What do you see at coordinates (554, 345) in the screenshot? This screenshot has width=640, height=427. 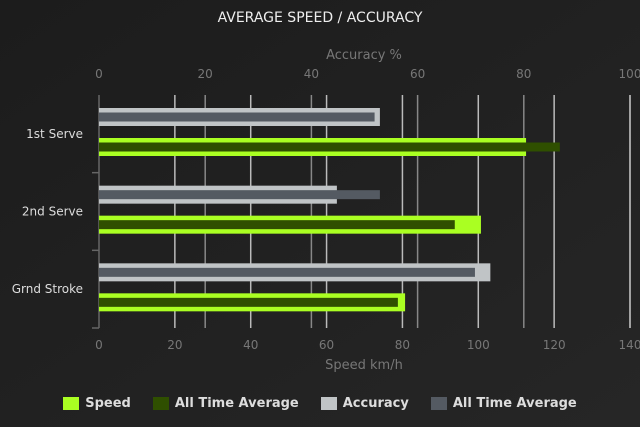 I see `tick-label: 120` at bounding box center [554, 345].